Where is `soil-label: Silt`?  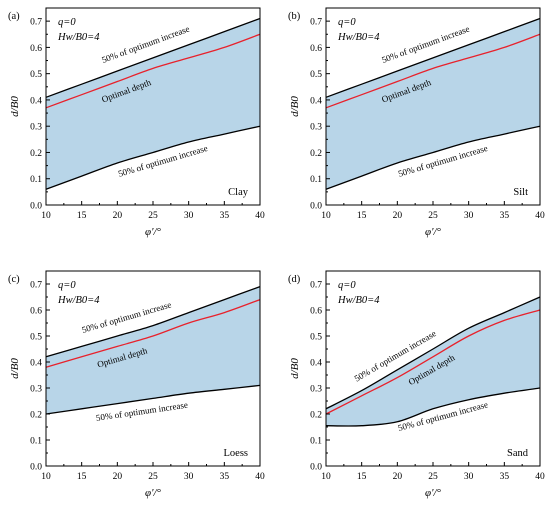
soil-label: Silt is located at coordinates (520, 192).